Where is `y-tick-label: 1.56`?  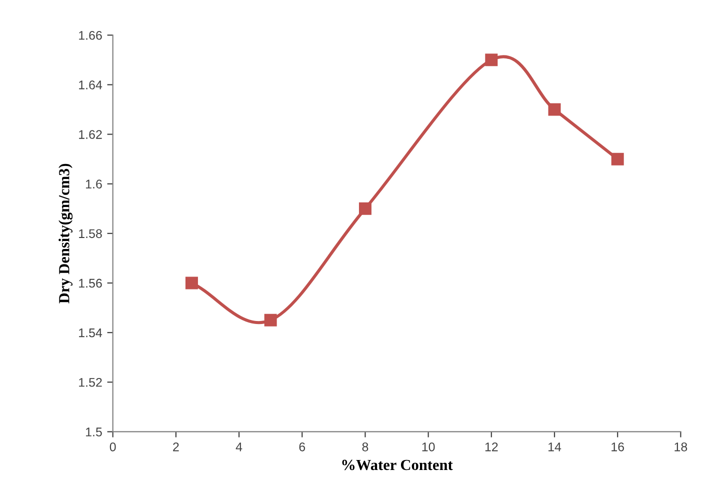 y-tick-label: 1.56 is located at coordinates (90, 283).